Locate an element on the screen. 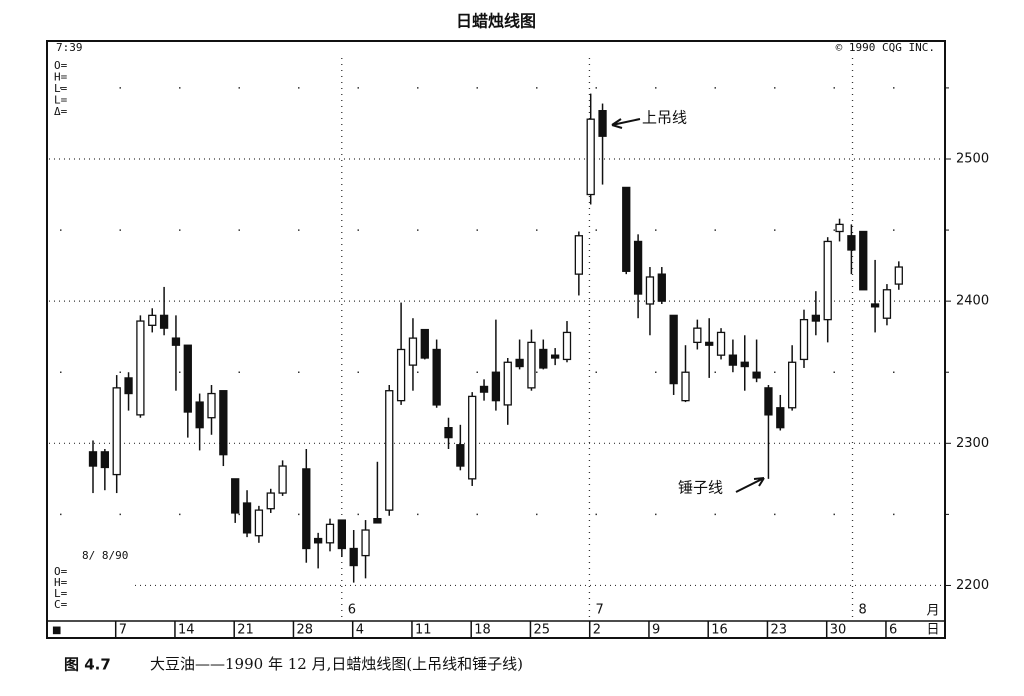 Image resolution: width=1024 pixels, height=696 pixels. axis-unit-day: 日 is located at coordinates (932, 630).